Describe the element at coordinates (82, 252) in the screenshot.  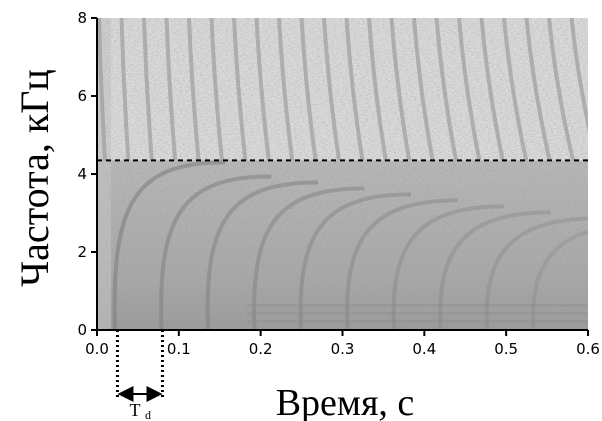
I see `y-tick-label: 2` at that location.